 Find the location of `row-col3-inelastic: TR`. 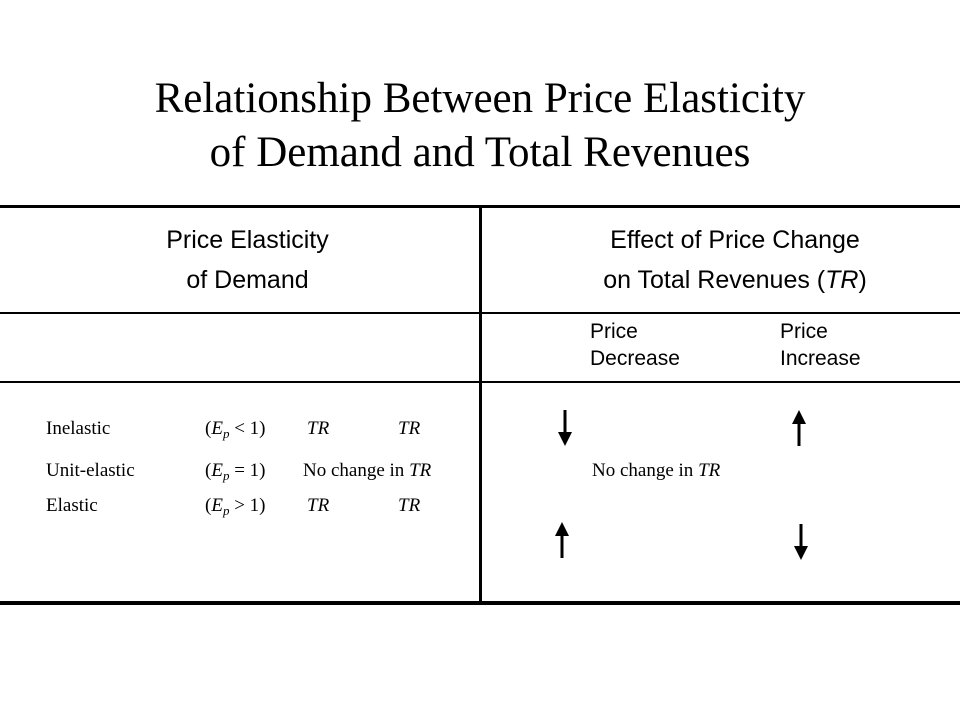

row-col3-inelastic: TR is located at coordinates (318, 428).